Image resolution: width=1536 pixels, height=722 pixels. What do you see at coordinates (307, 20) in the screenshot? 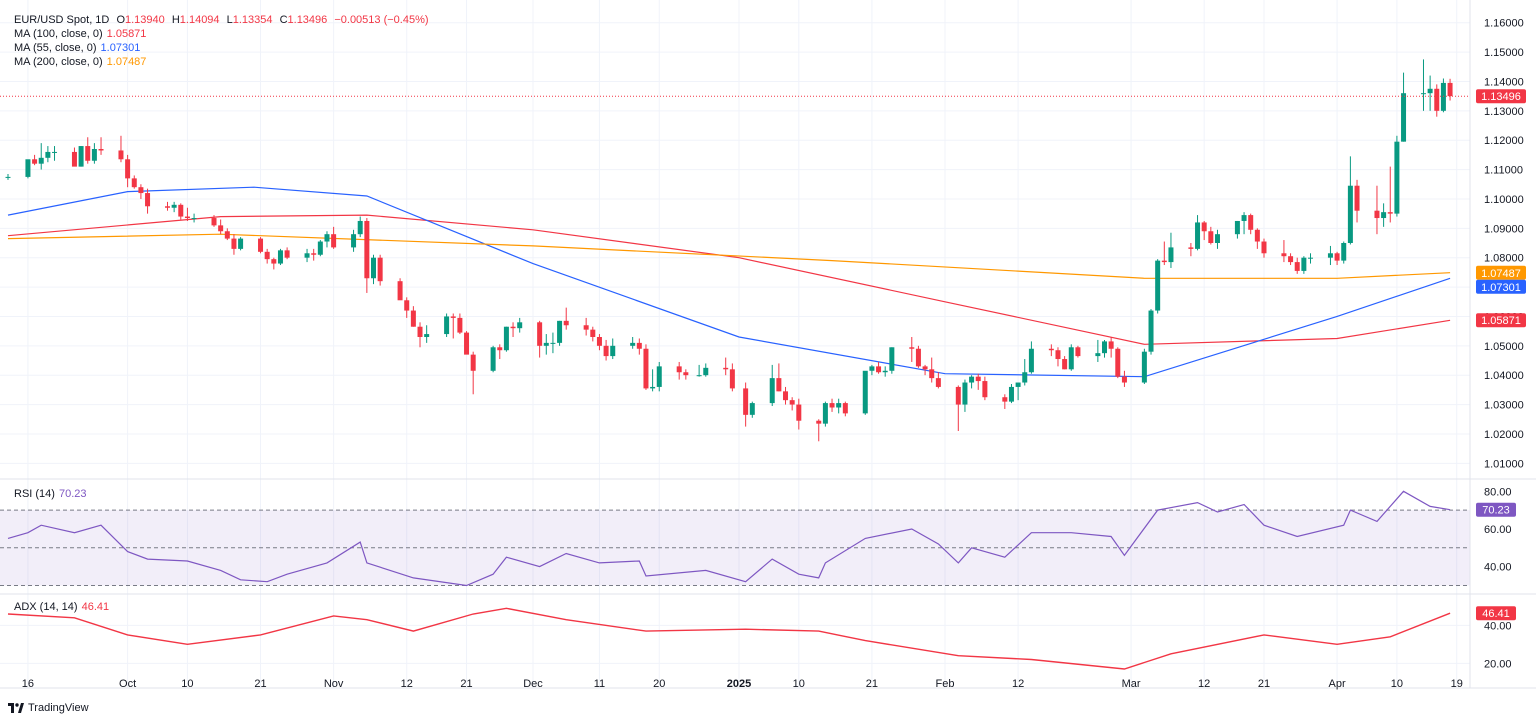
I see `close-value: 1.13496` at bounding box center [307, 20].